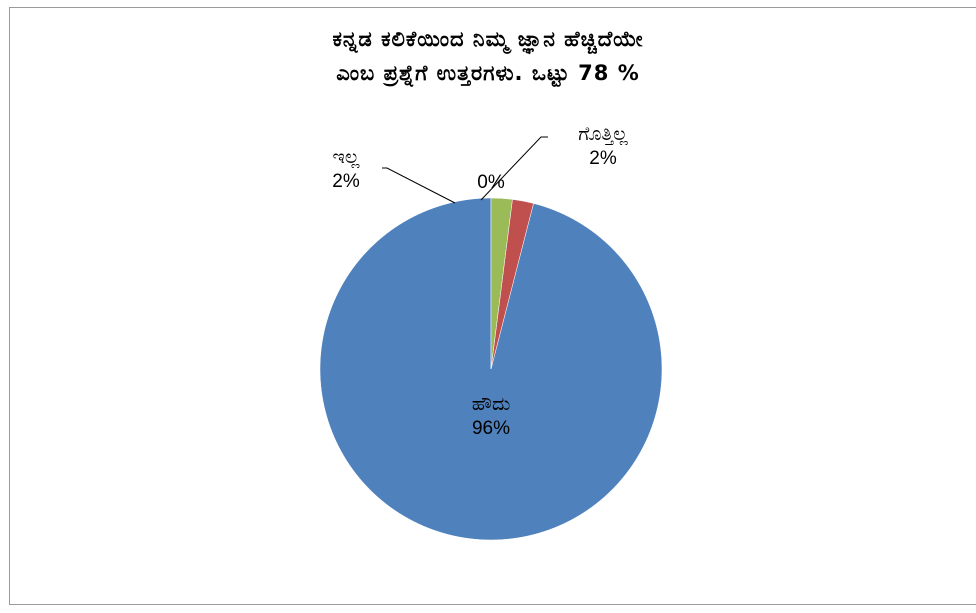 The width and height of the screenshot is (976, 613). What do you see at coordinates (491, 404) in the screenshot?
I see `pie-label-name-0: ಹೌದು` at bounding box center [491, 404].